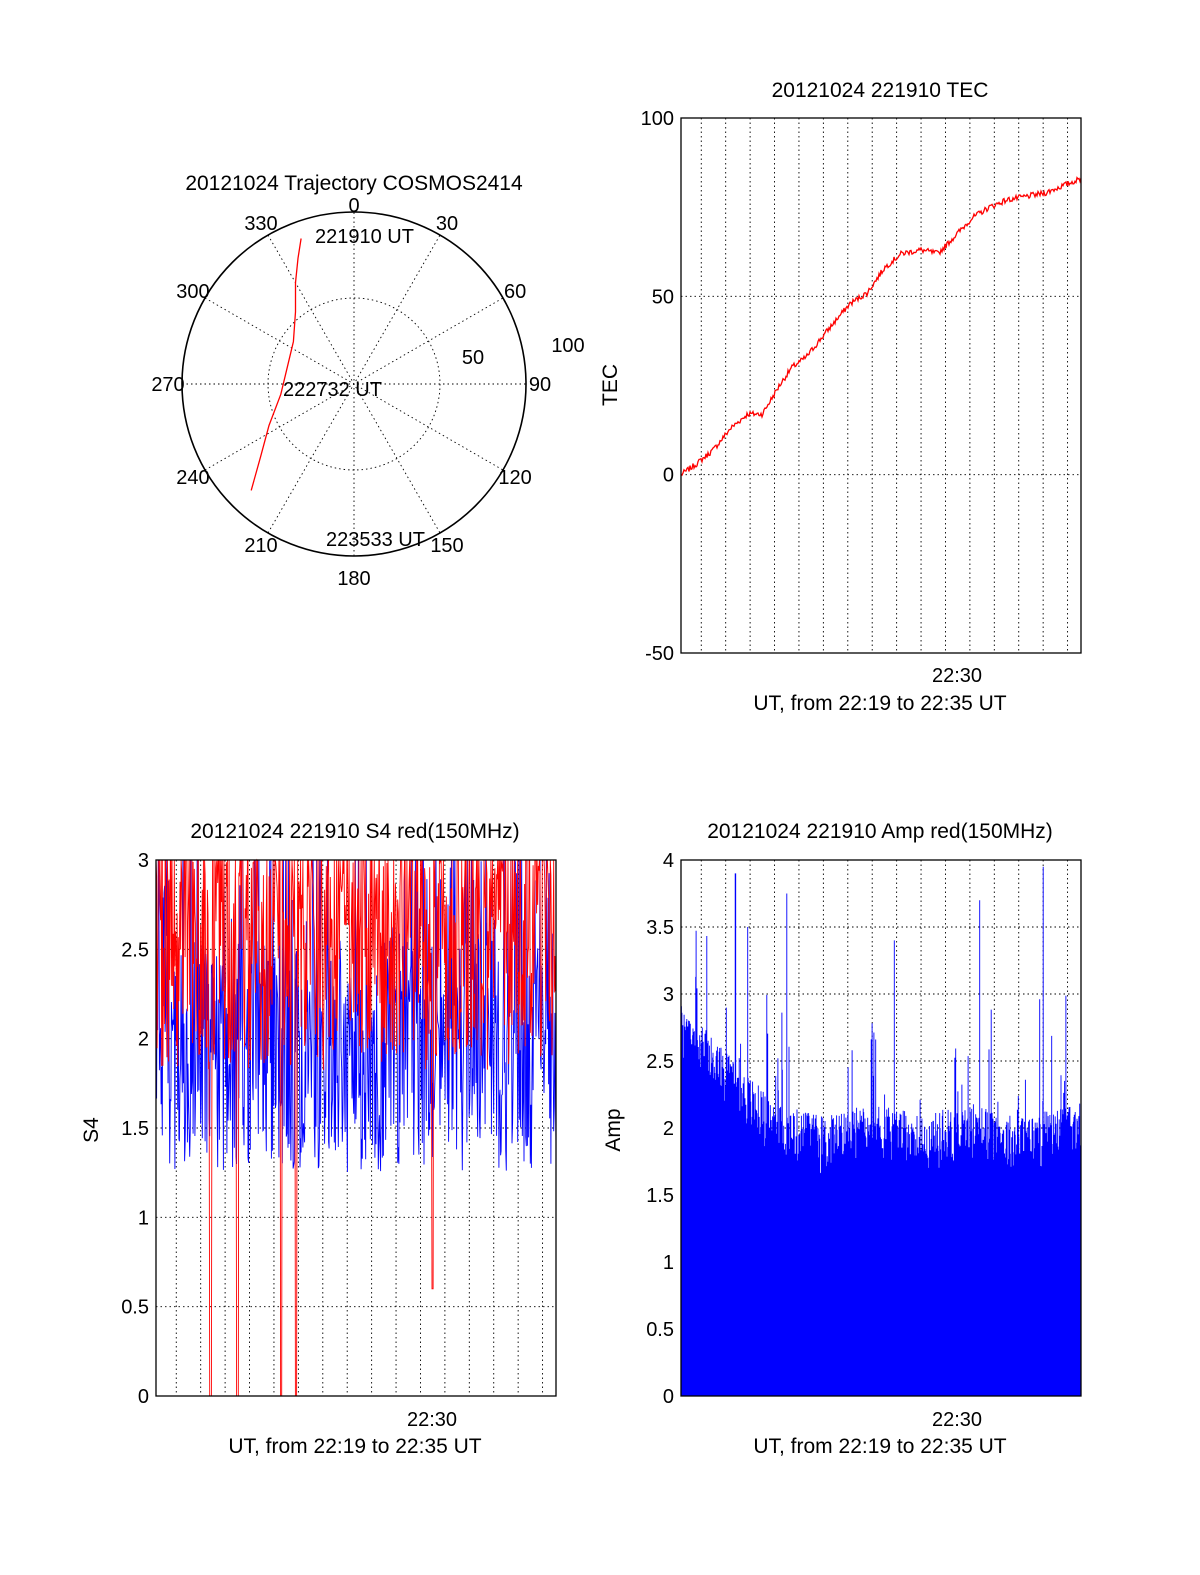 The height and width of the screenshot is (1575, 1200). I want to click on s4-y-ticks: 0 0.5 1 1.5 2 2.5 3, so click(135, 1129).